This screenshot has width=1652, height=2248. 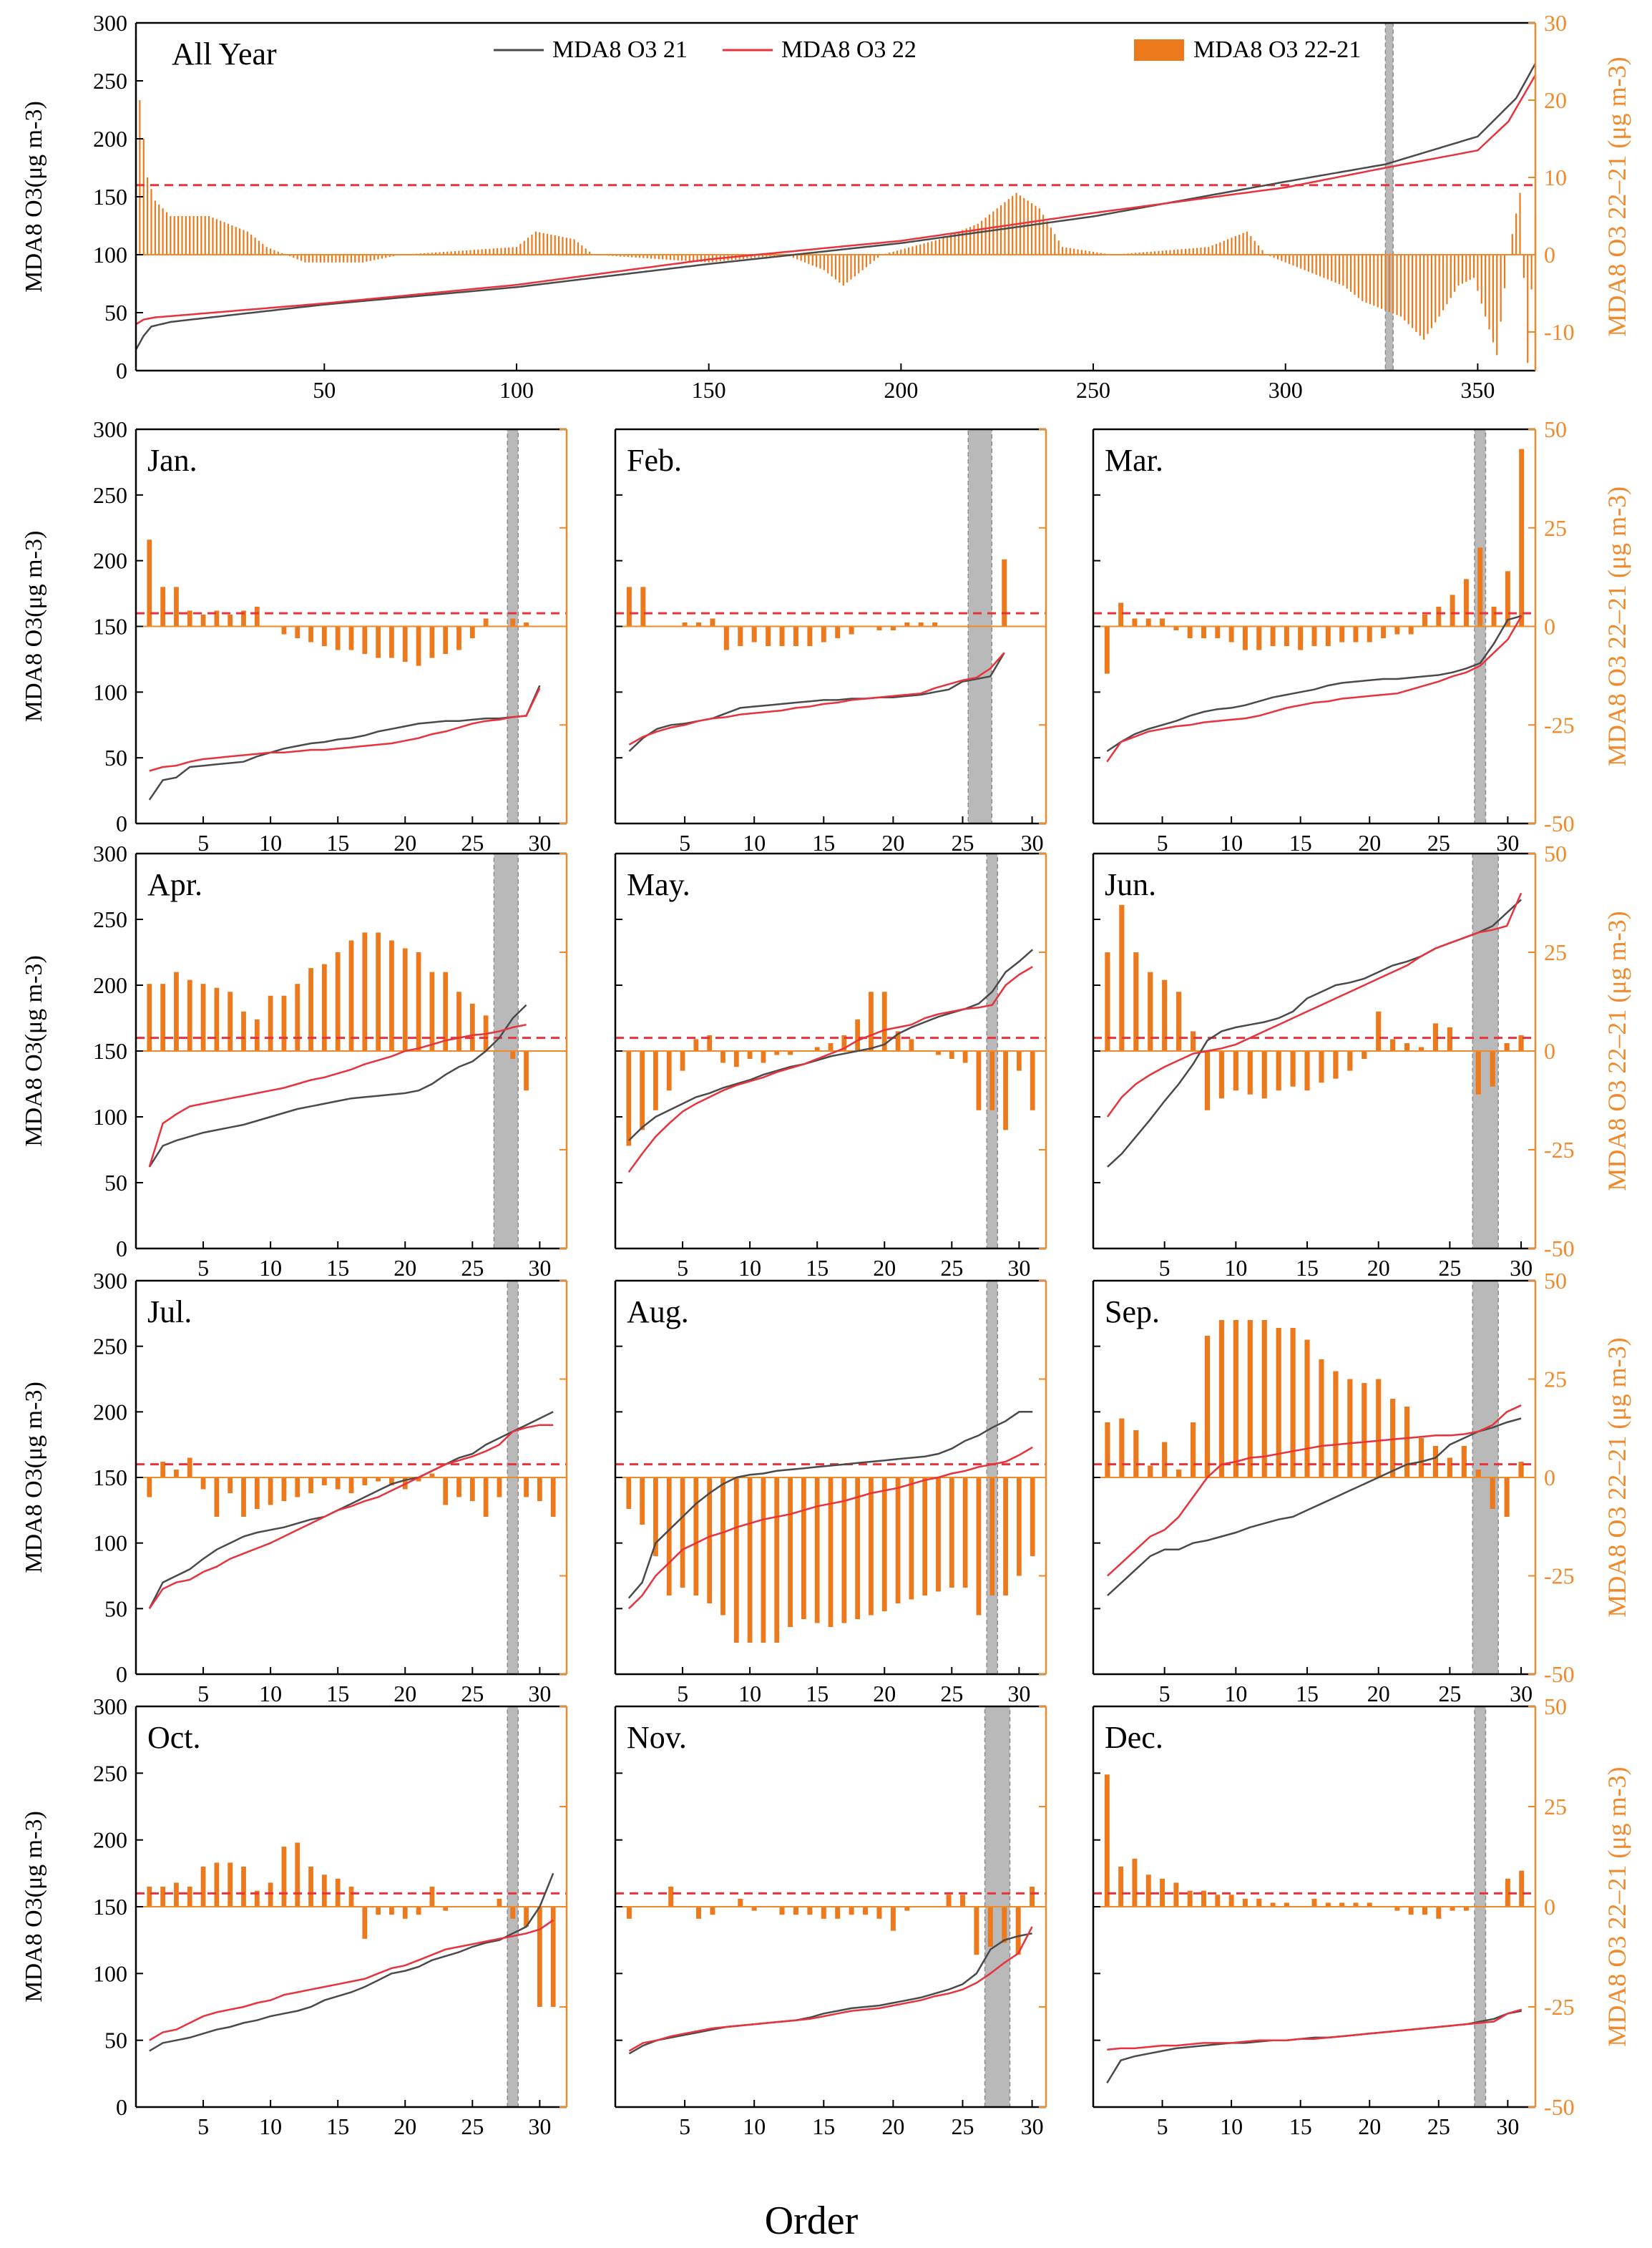 I want to click on y2-tick-label: 50, so click(x=1555, y=1706).